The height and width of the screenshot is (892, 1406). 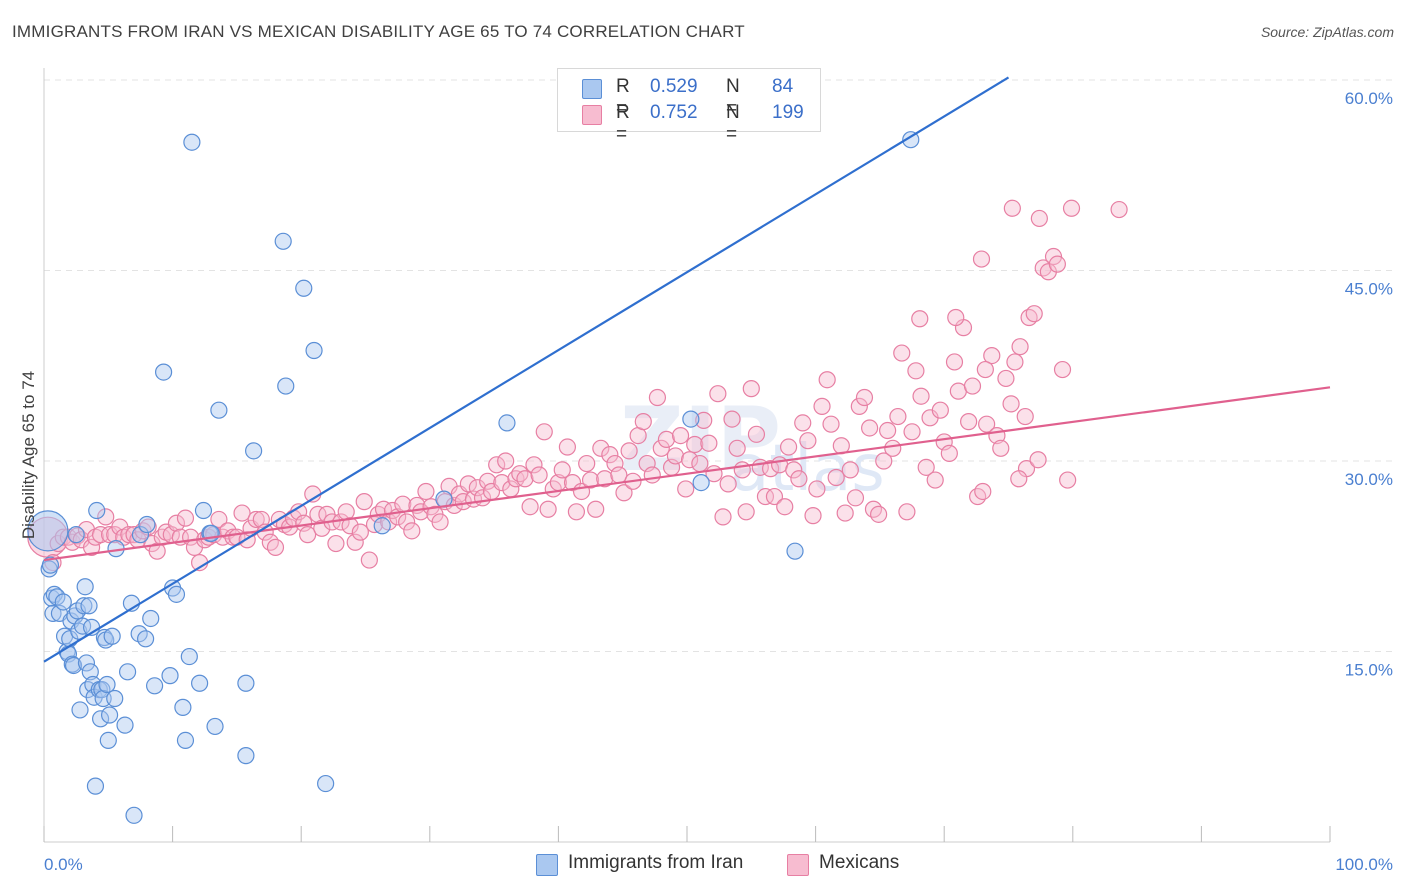 What do you see at coordinates (733, 123) in the screenshot?
I see `legend-n-label: N =` at bounding box center [733, 123].